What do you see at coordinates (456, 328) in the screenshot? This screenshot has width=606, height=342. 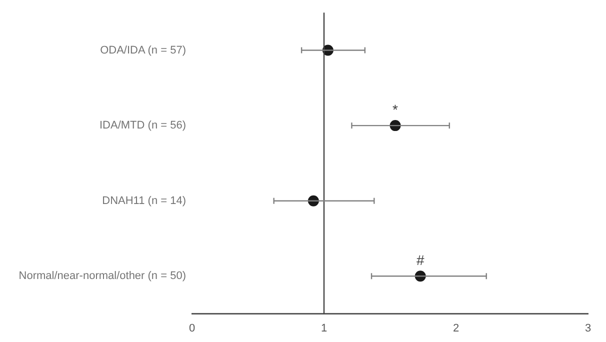 I see `x-tick-label: 2` at bounding box center [456, 328].